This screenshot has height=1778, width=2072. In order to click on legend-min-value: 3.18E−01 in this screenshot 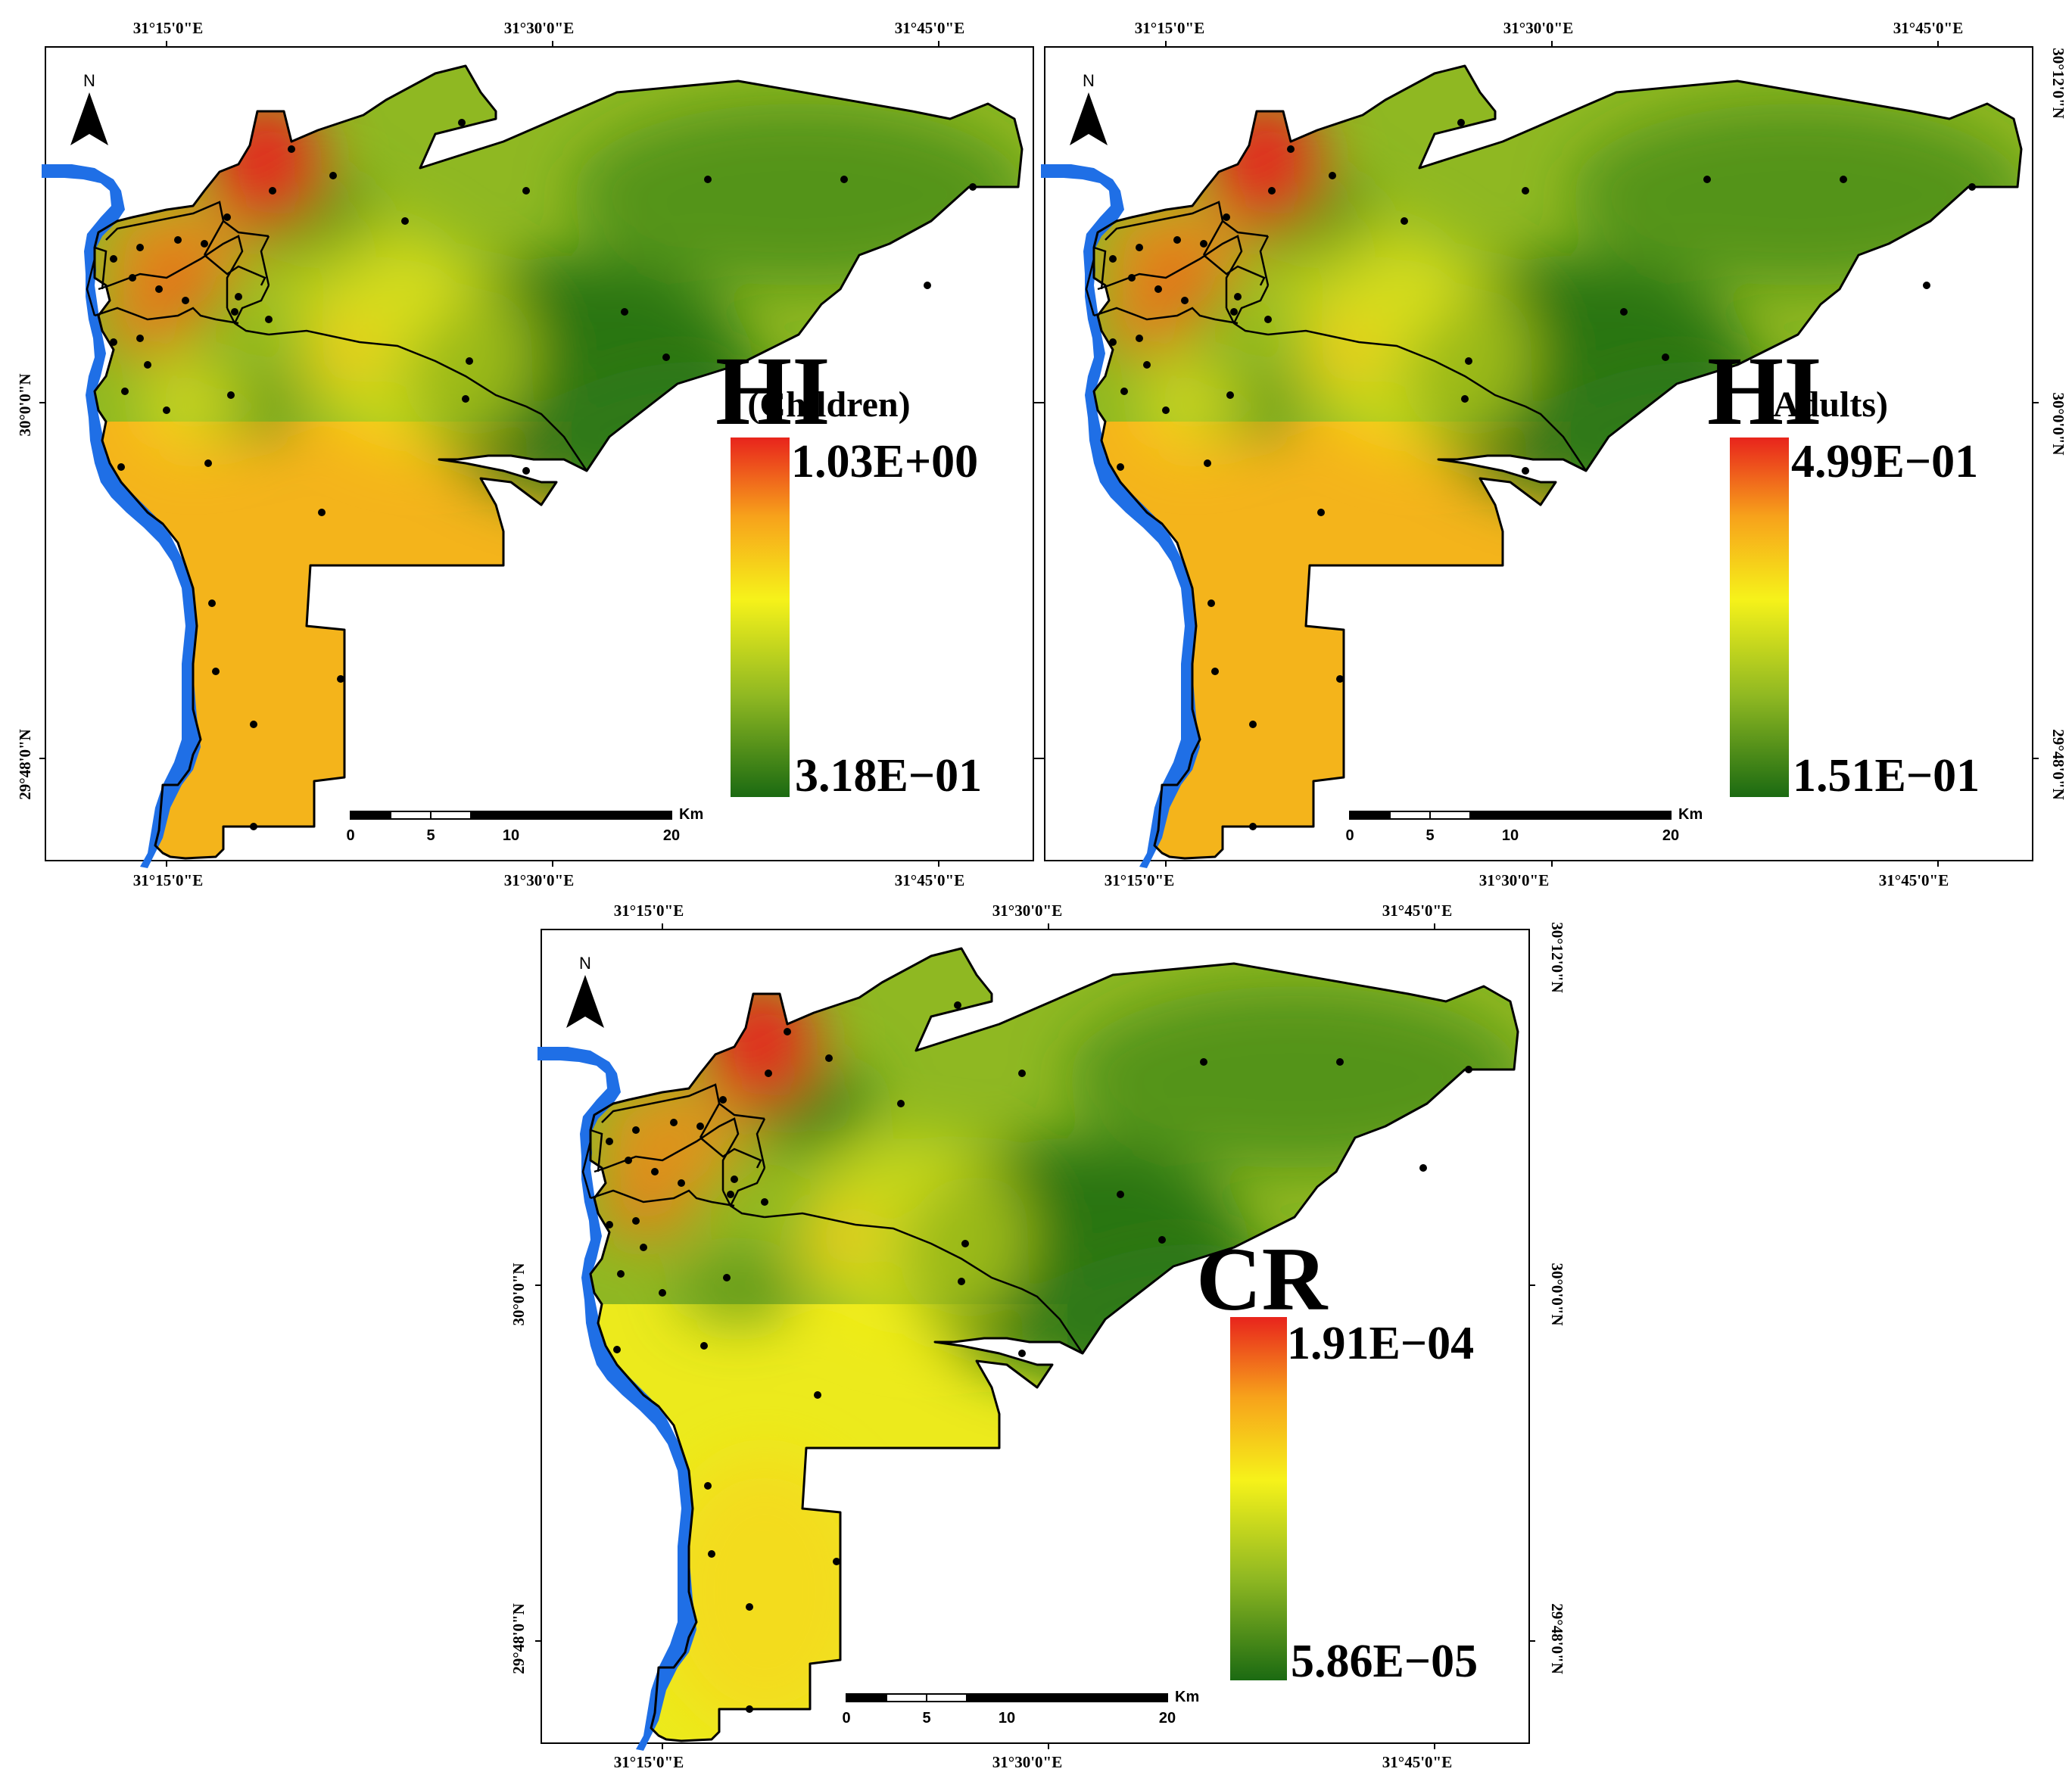, I will do `click(889, 776)`.